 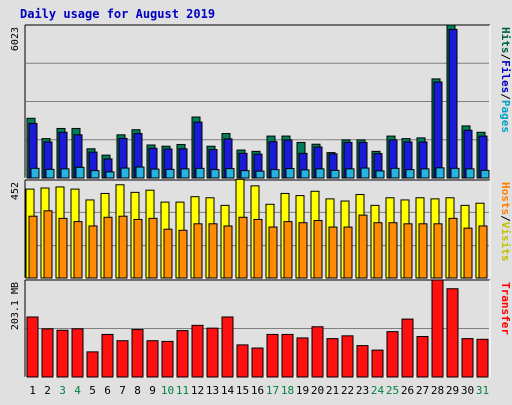 What do you see at coordinates (362, 390) in the screenshot?
I see `x-tick-label: 23` at bounding box center [362, 390].